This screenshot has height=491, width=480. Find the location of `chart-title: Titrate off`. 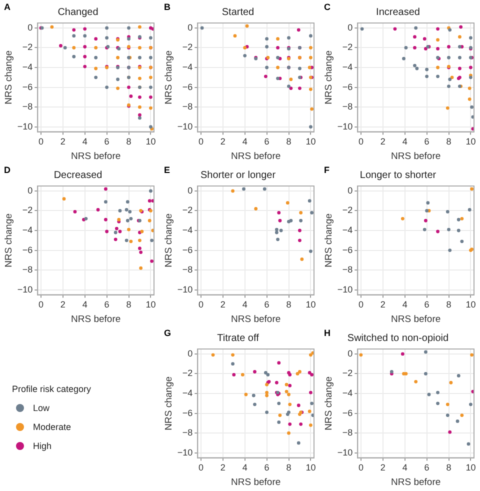

chart-title: Titrate off is located at coordinates (238, 338).